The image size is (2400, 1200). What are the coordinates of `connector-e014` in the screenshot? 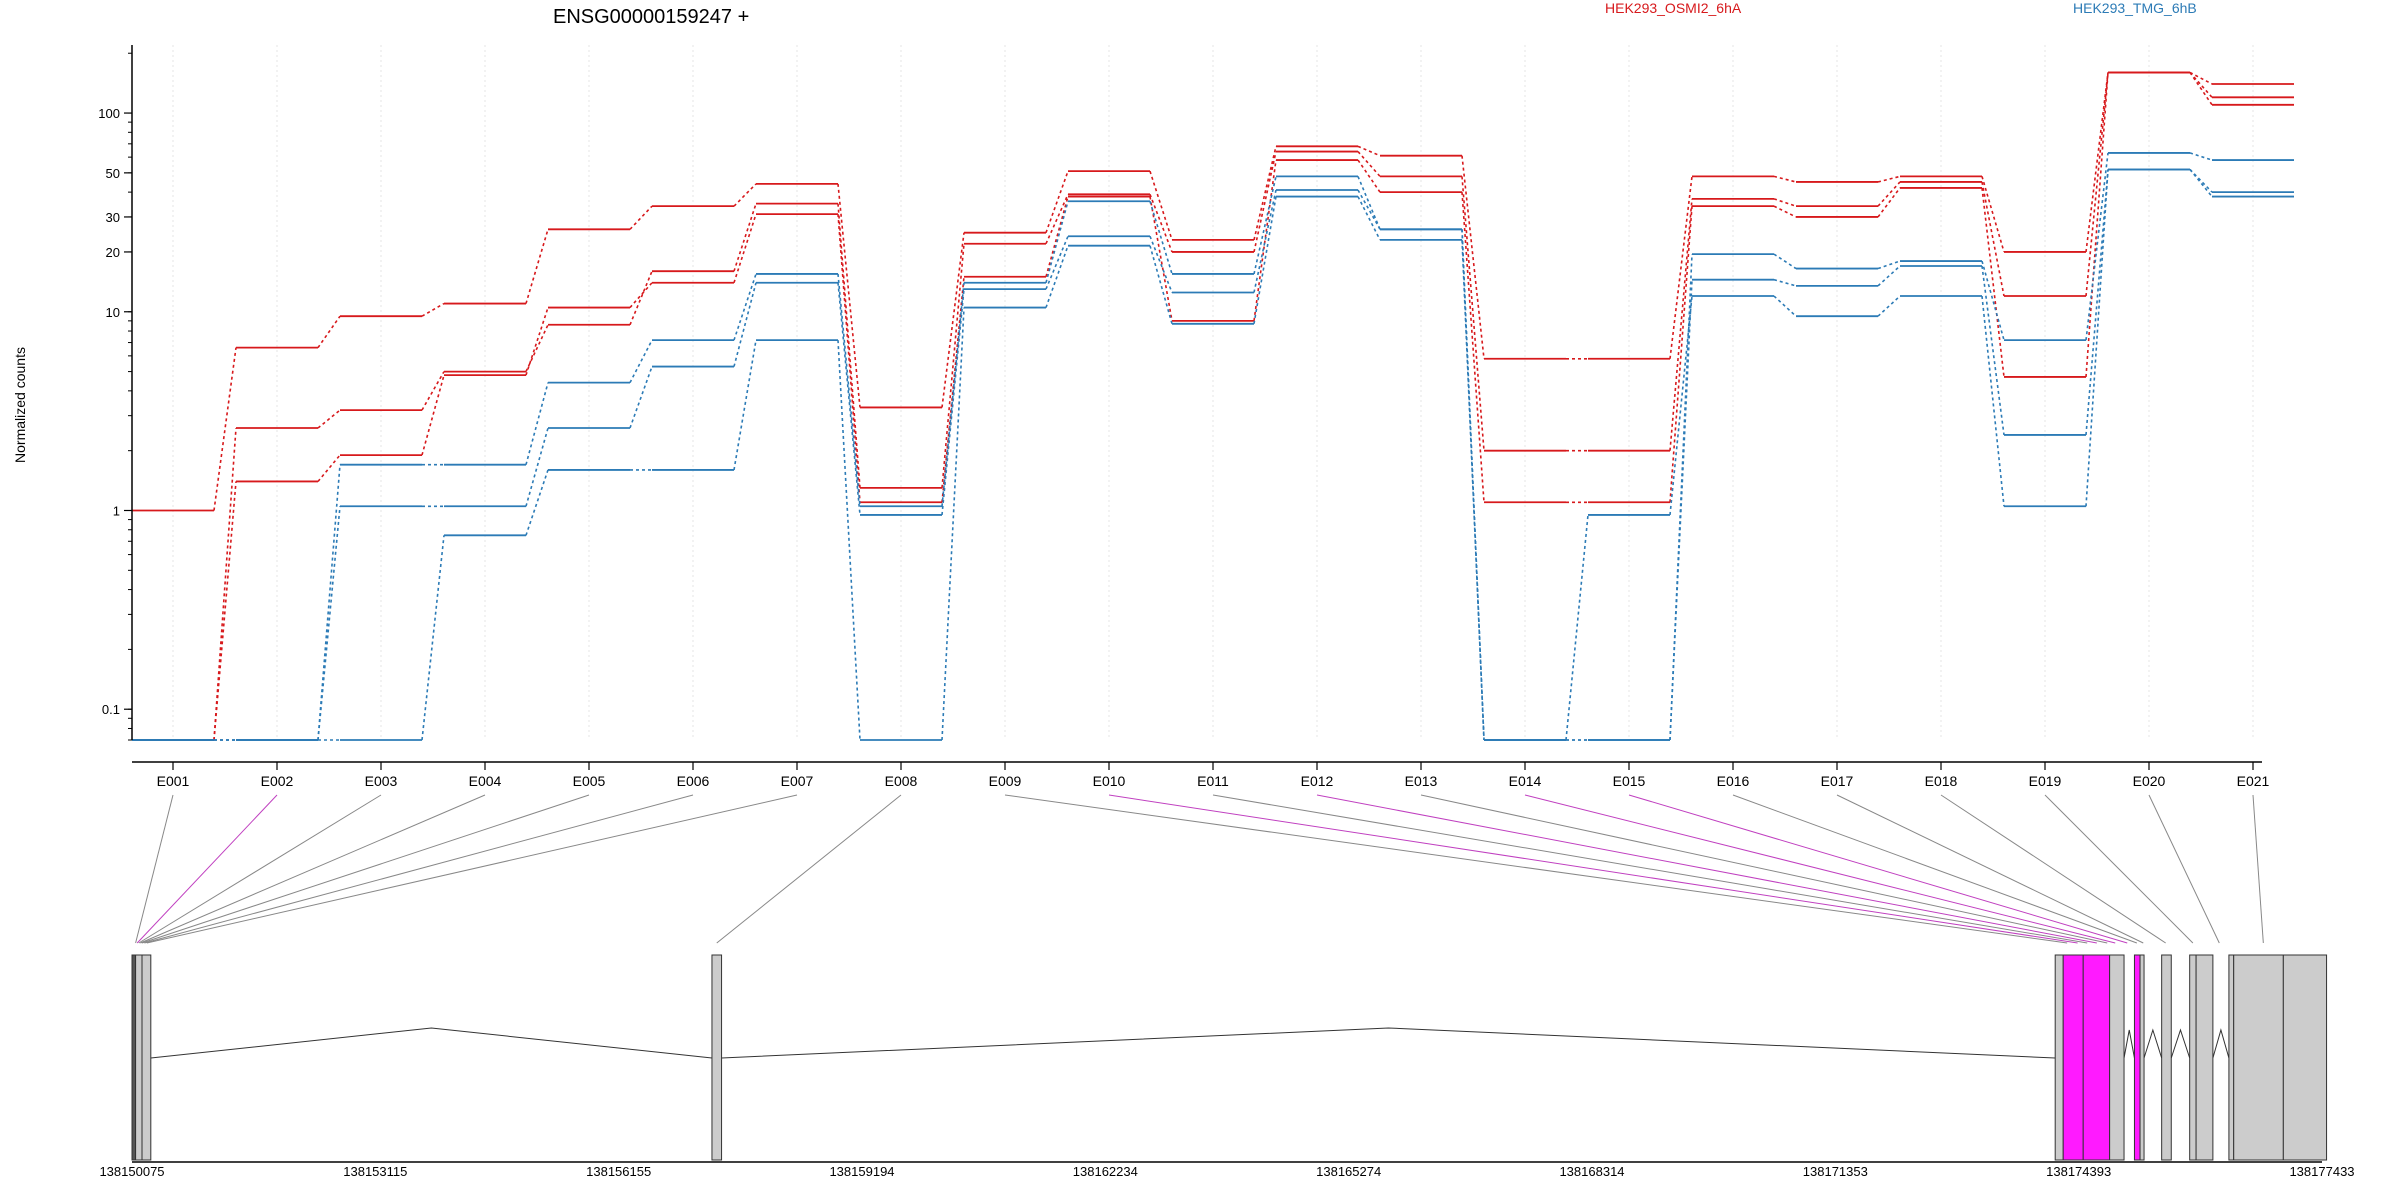 It's located at (1820, 869).